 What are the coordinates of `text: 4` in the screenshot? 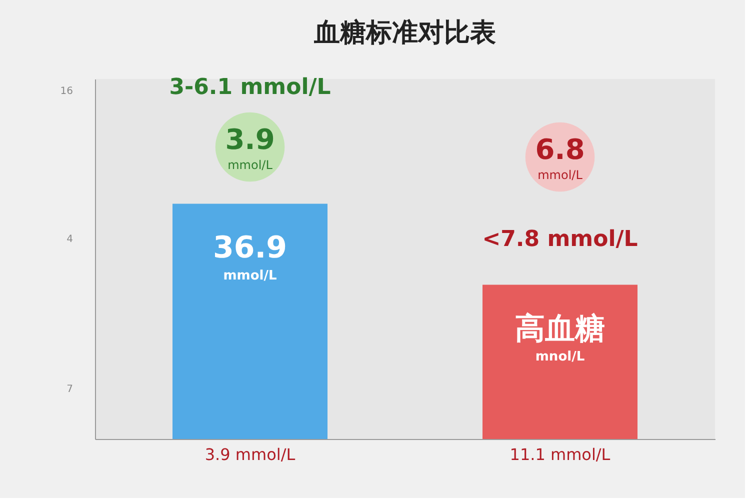 It's located at (69, 239).